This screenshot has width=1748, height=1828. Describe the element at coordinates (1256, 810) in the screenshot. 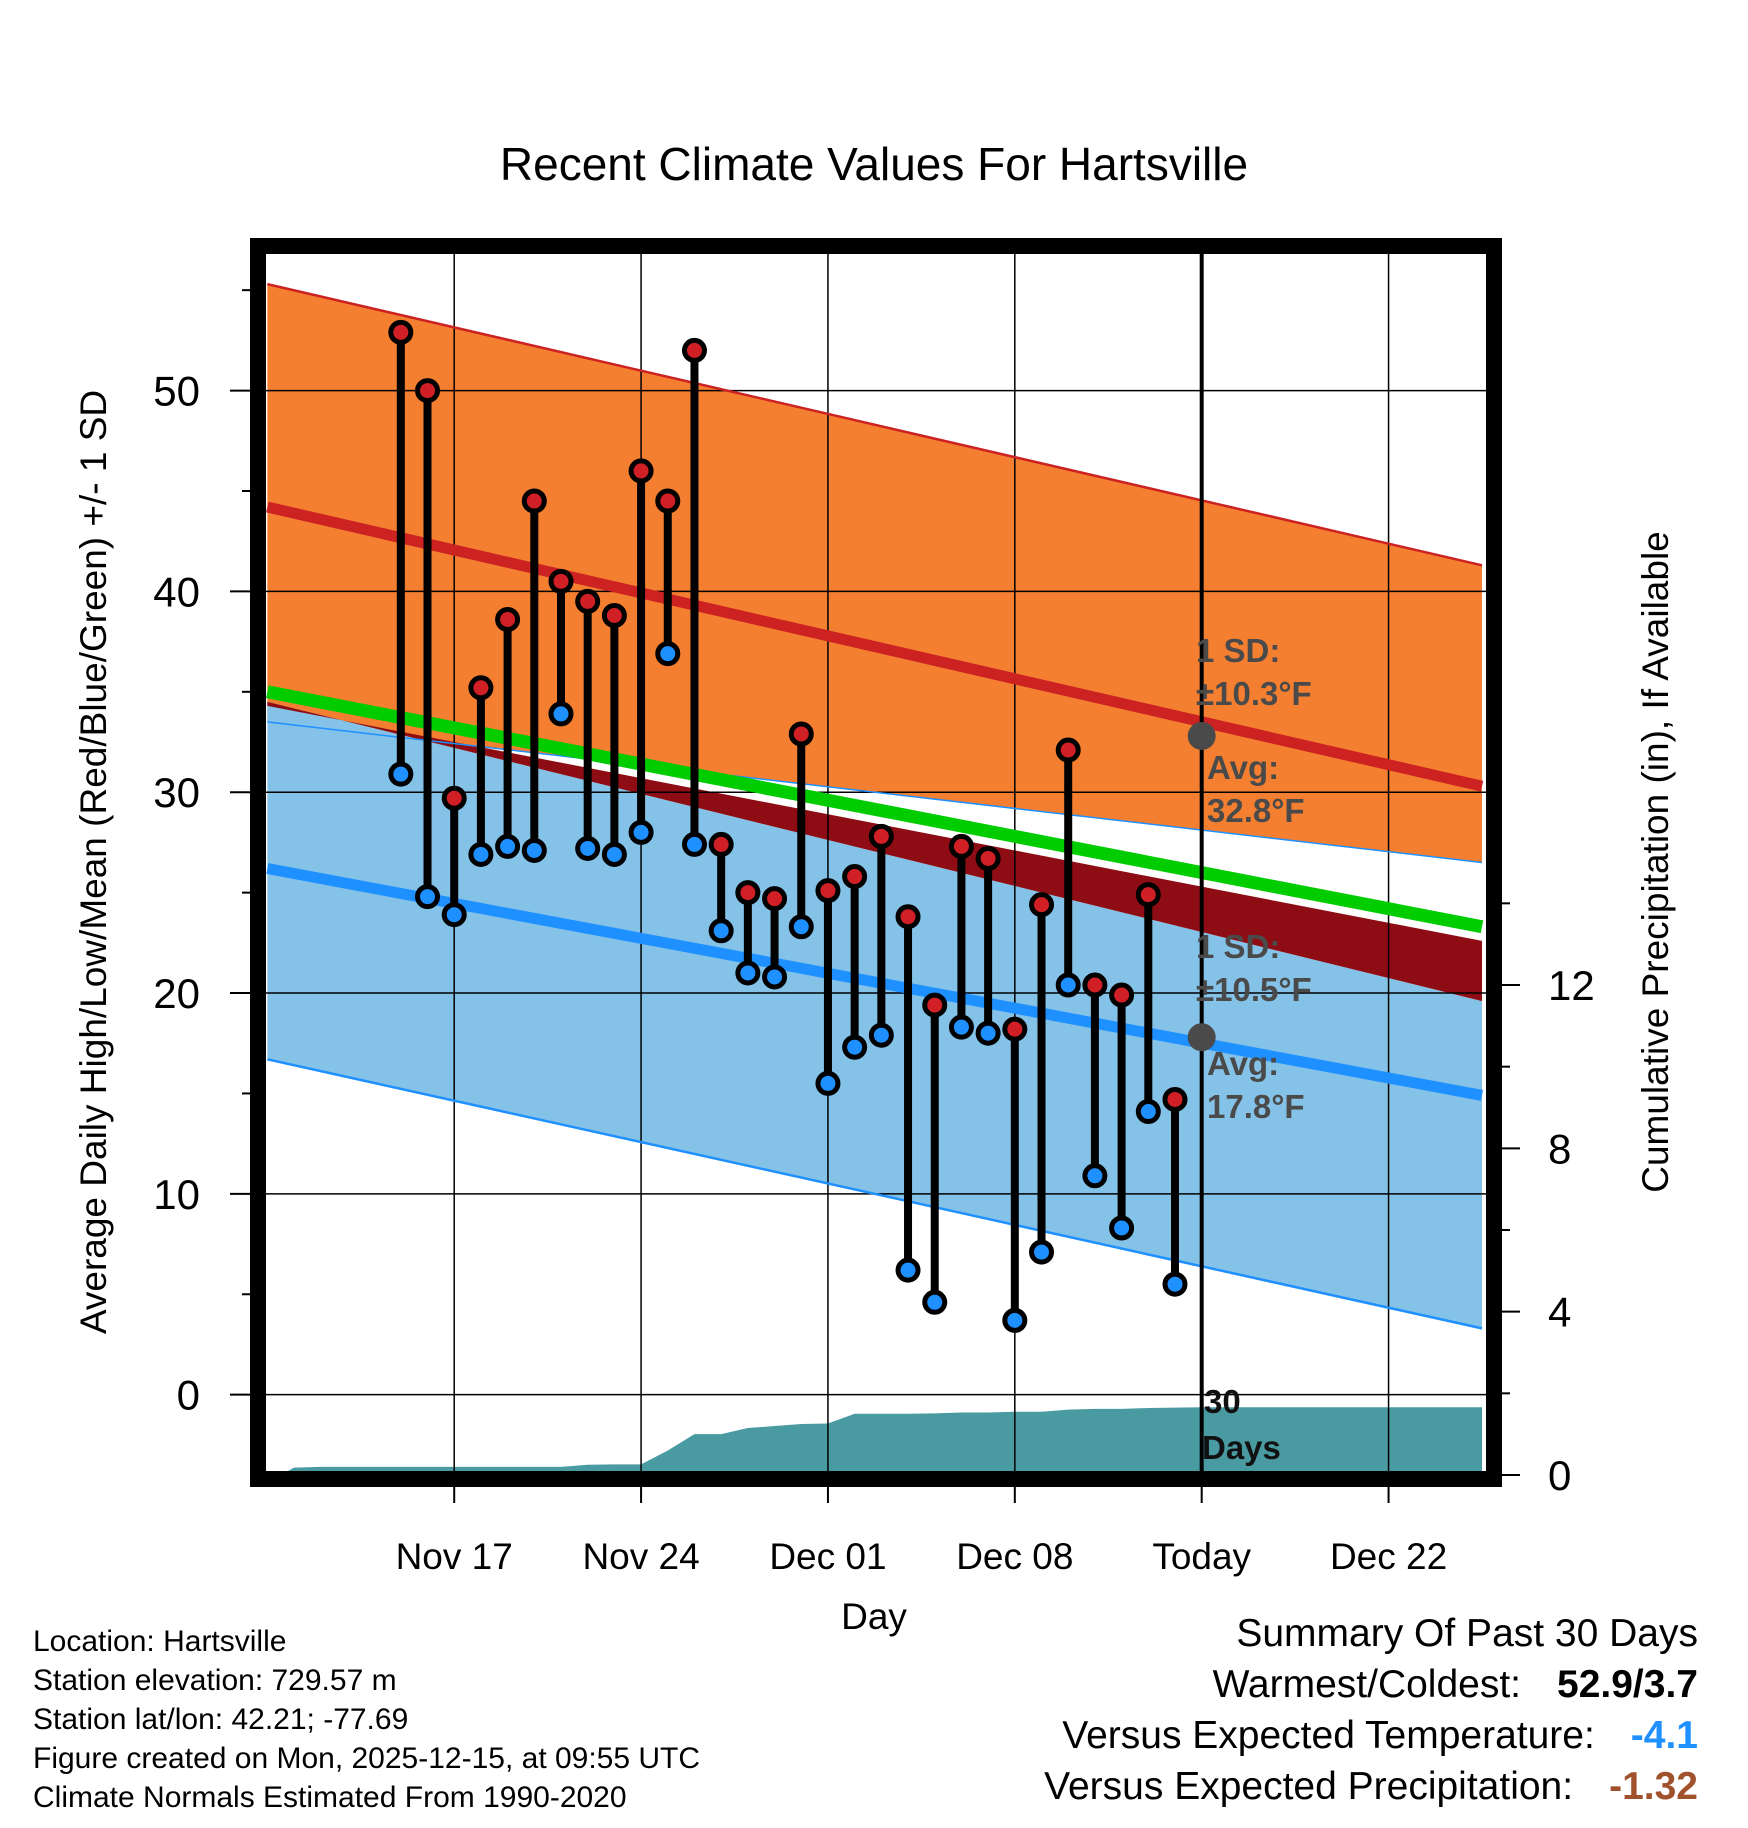

I see `high-avg-value: 32.8°F` at that location.